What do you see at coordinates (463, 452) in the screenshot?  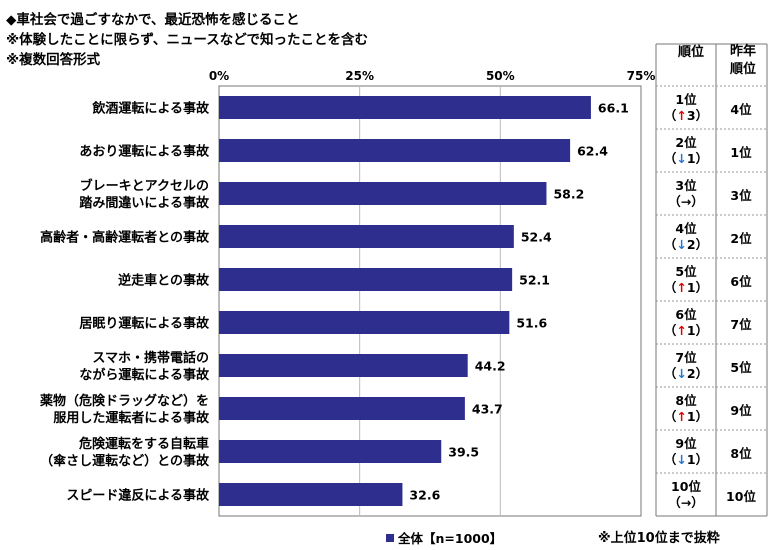 I see `value-label: 39.5` at bounding box center [463, 452].